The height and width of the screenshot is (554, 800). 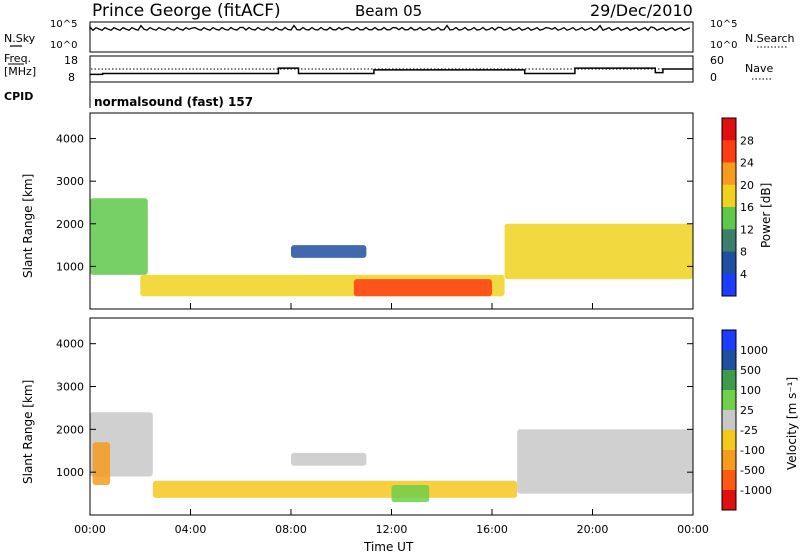 I want to click on nave-label: Nave, so click(x=759, y=68).